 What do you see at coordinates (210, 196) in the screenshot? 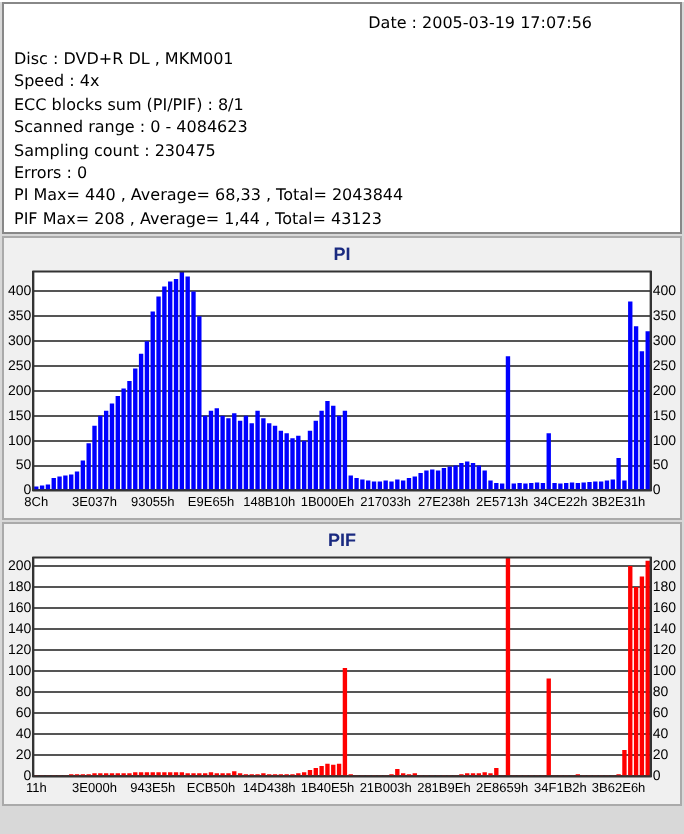
I see `text: PI Max= 440 , Average= 68,33 , Total= 2043844` at bounding box center [210, 196].